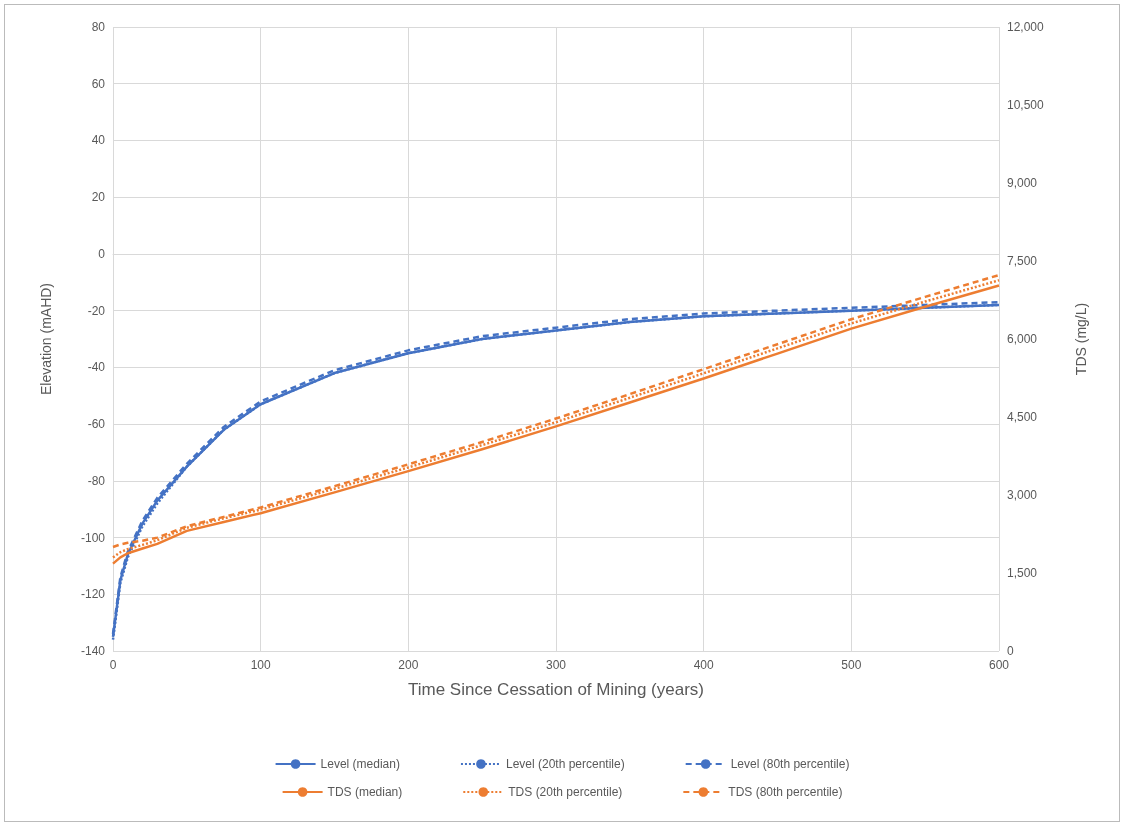 The height and width of the screenshot is (830, 1126). What do you see at coordinates (360, 764) in the screenshot?
I see `legend-label: Level (median)` at bounding box center [360, 764].